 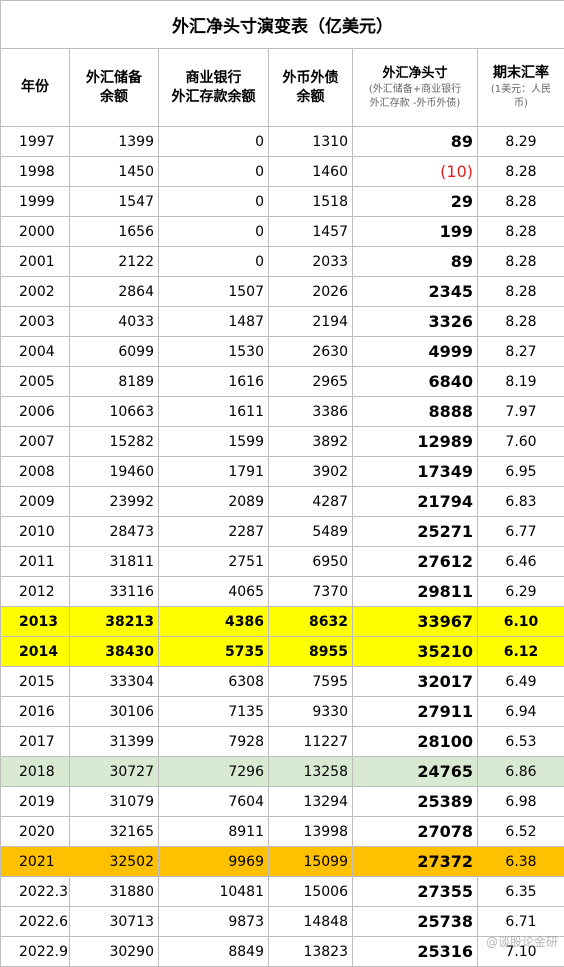 What do you see at coordinates (114, 682) in the screenshot?
I see `cell-reserves: 33304` at bounding box center [114, 682].